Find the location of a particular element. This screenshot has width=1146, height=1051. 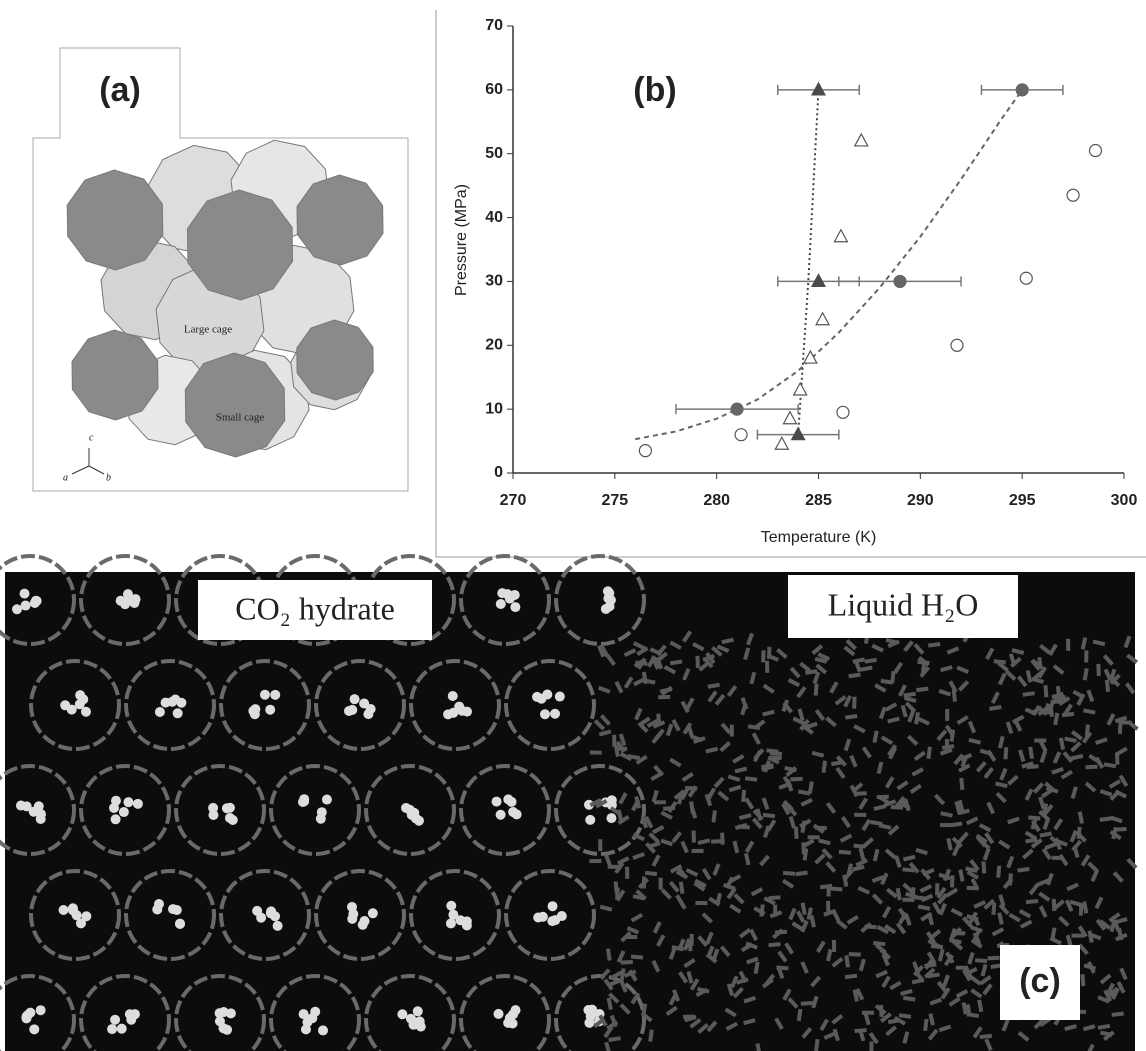

fit-line is located at coordinates (808, 262).